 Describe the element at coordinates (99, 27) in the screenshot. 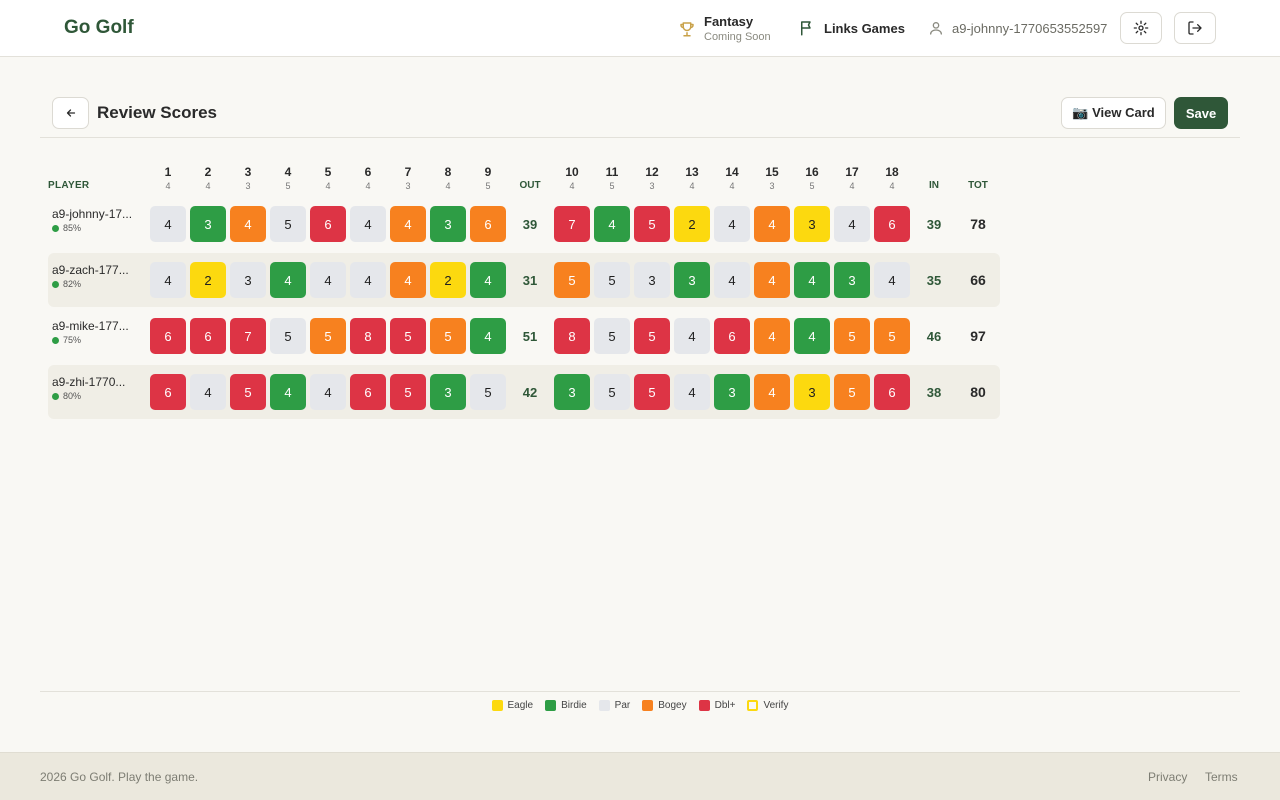

I see `logo: Go Golf` at that location.